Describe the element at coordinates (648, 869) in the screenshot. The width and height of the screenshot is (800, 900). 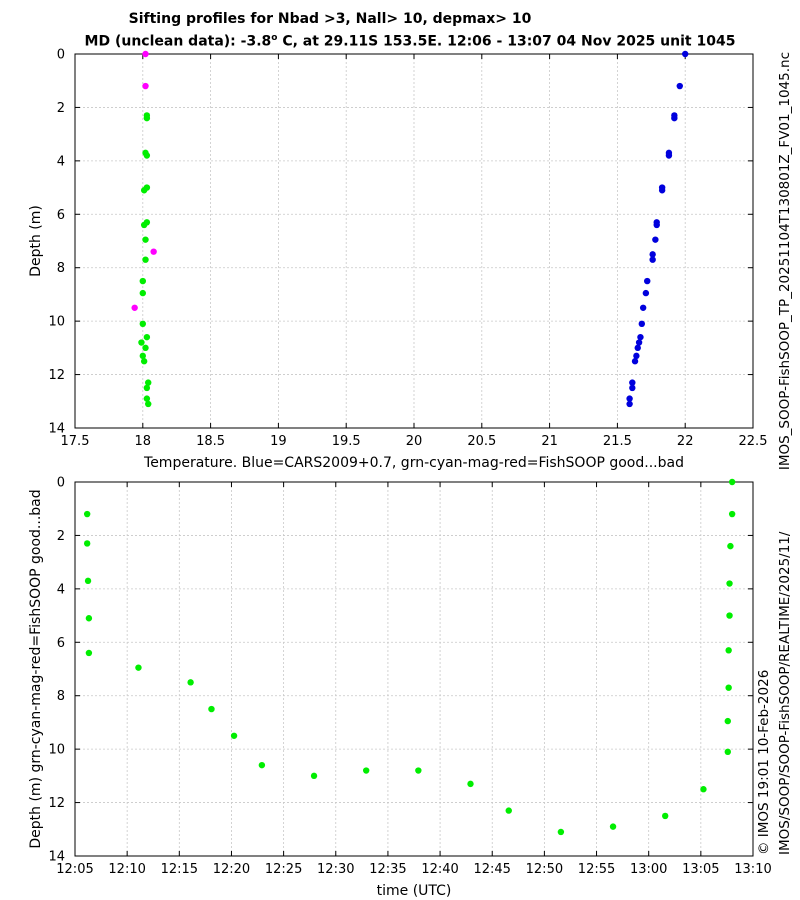
I see `x-tick-label: 13:00` at that location.